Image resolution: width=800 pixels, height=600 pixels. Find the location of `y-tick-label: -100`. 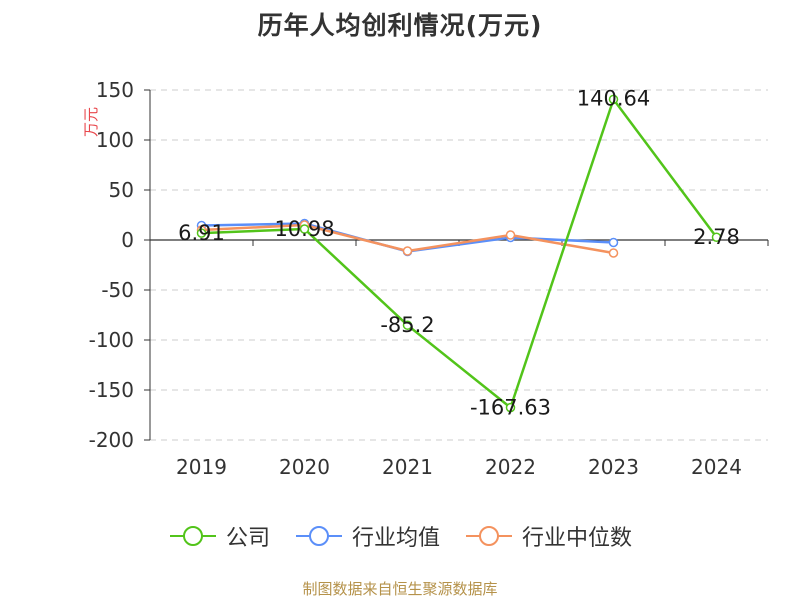

y-tick-label: -100 is located at coordinates (111, 340).